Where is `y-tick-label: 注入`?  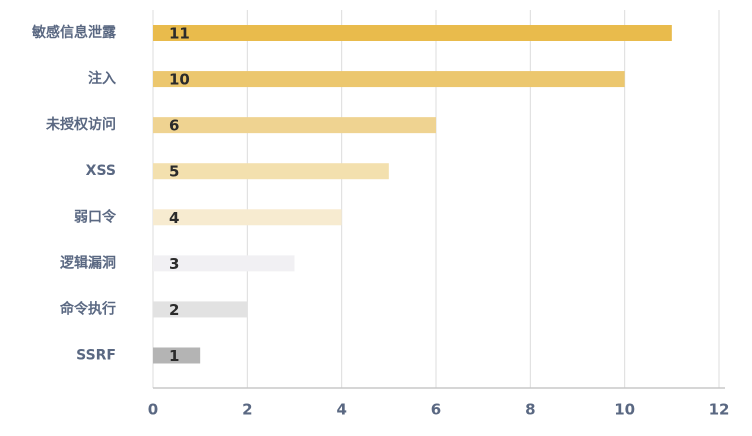 y-tick-label: 注入 is located at coordinates (102, 78).